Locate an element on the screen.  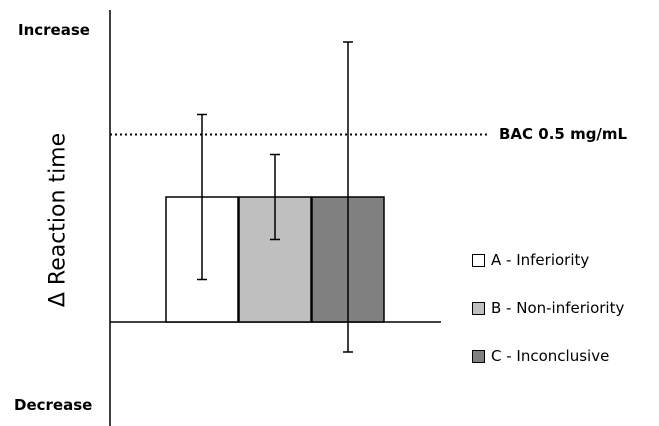
legend-item-b: B - Non-inferiority is located at coordinates (548, 308).